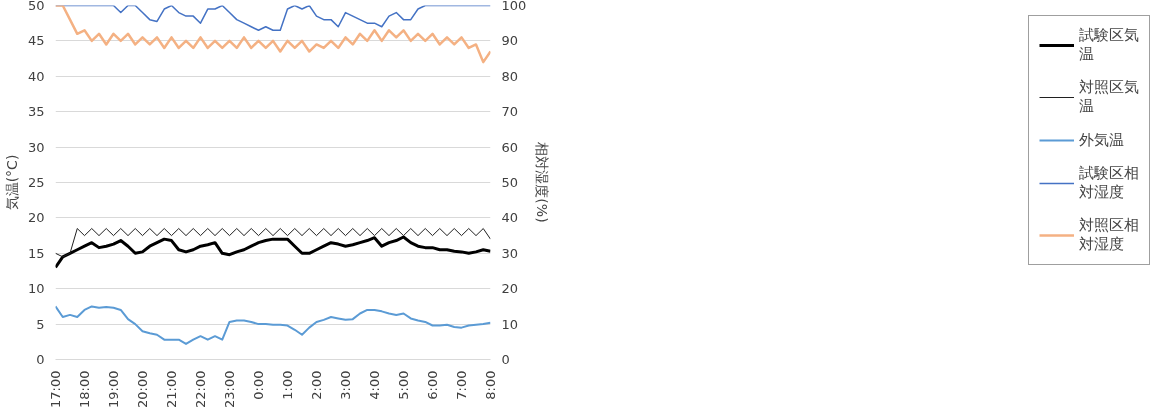 The image size is (1168, 416). Describe the element at coordinates (229, 389) in the screenshot. I see `x-tick-label: 23:00` at that location.